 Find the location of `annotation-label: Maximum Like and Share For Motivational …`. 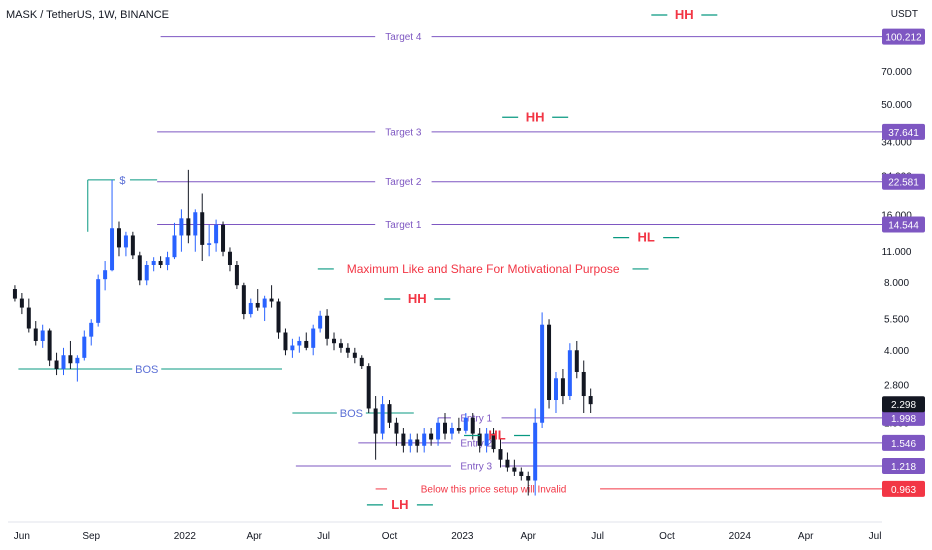

annotation-label: Maximum Like and Share For Motivational … is located at coordinates (483, 269).